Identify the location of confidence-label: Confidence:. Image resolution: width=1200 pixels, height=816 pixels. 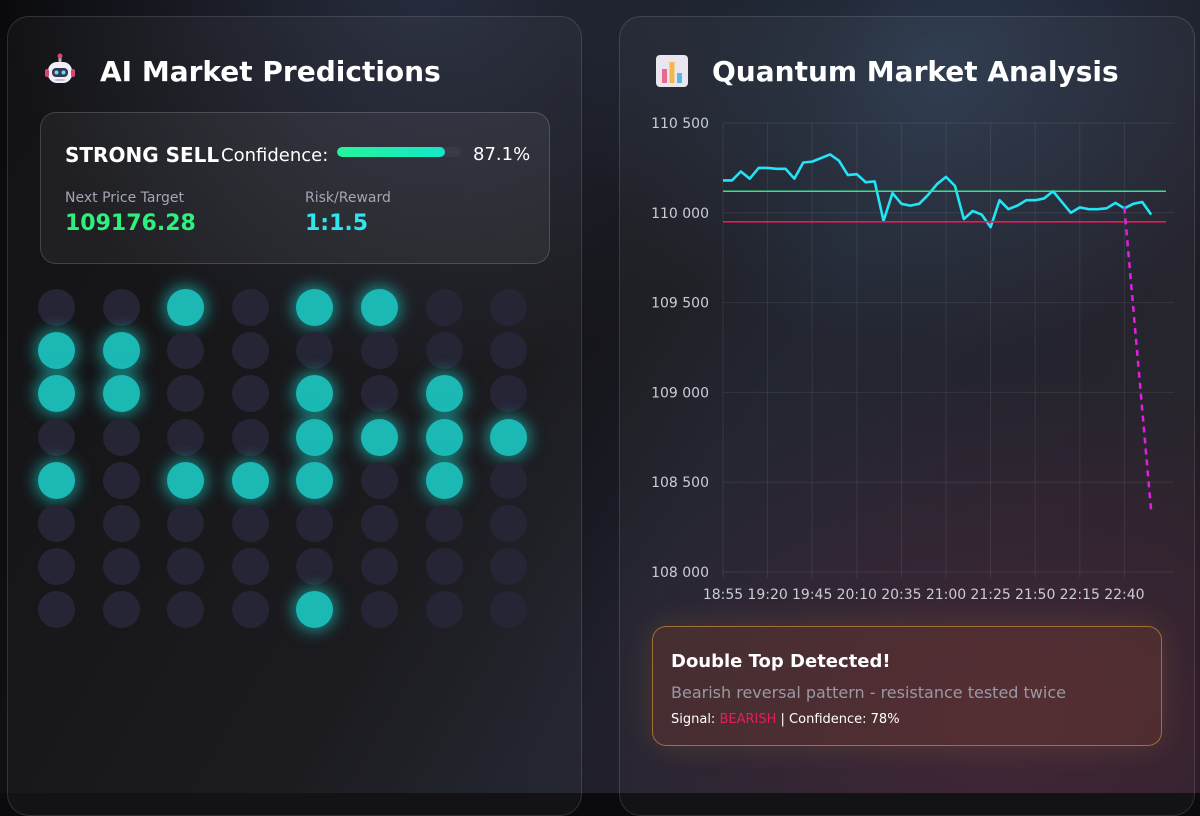
(275, 155).